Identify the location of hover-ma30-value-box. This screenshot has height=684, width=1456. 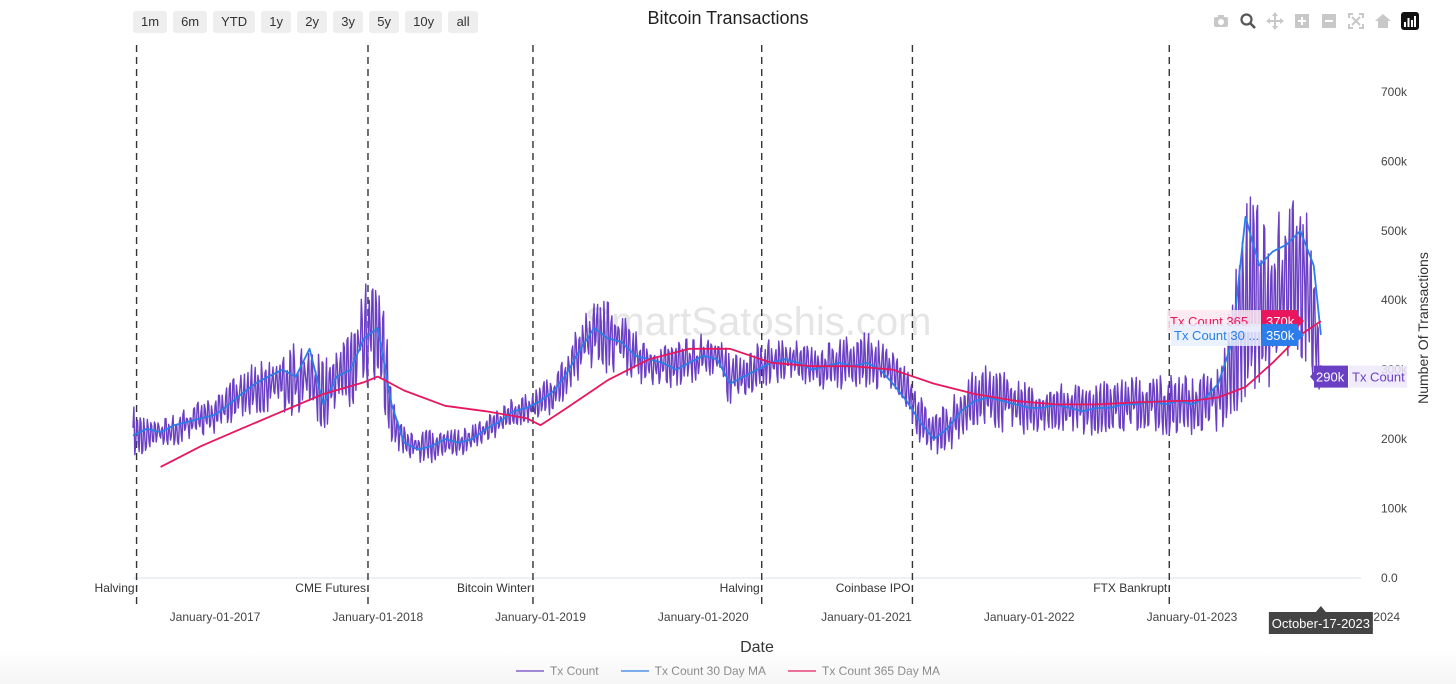
(1280, 334).